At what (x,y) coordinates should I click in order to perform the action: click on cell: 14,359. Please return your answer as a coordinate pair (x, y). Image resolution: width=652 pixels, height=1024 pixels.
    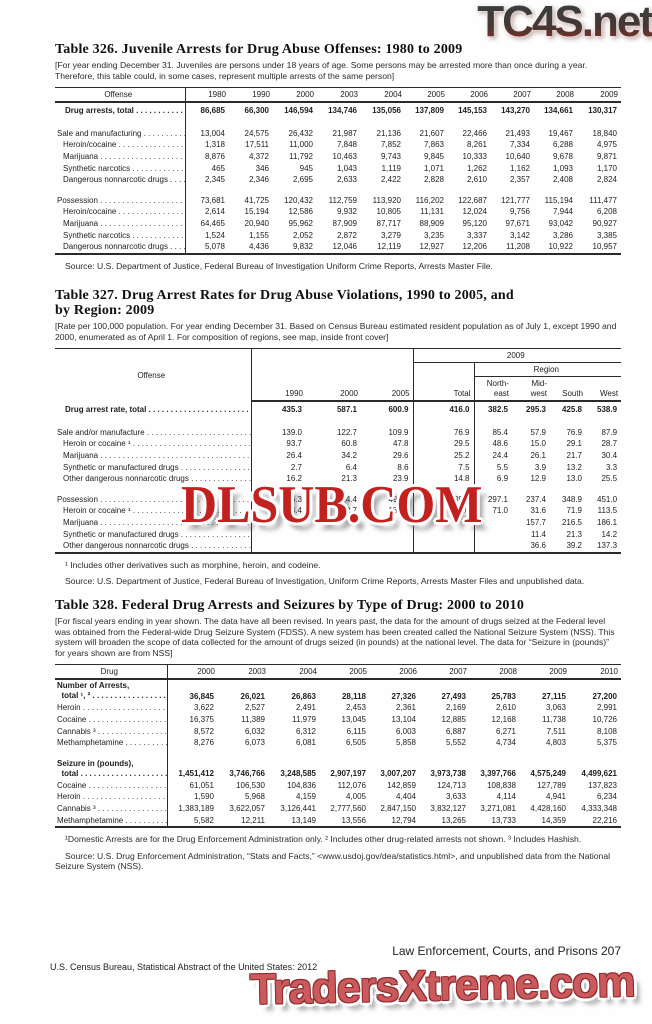
    Looking at the image, I should click on (553, 820).